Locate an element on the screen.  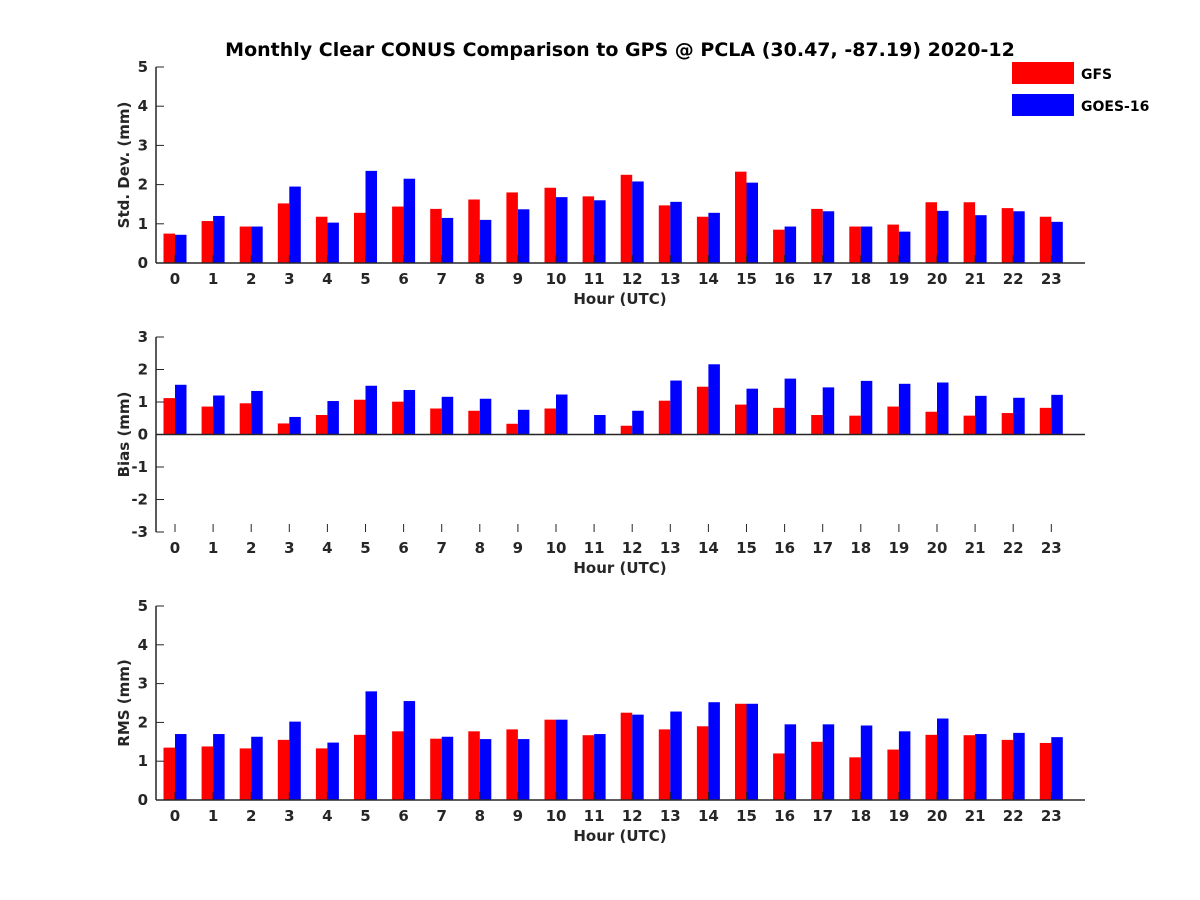
y-tick-label: 1 is located at coordinates (143, 402).